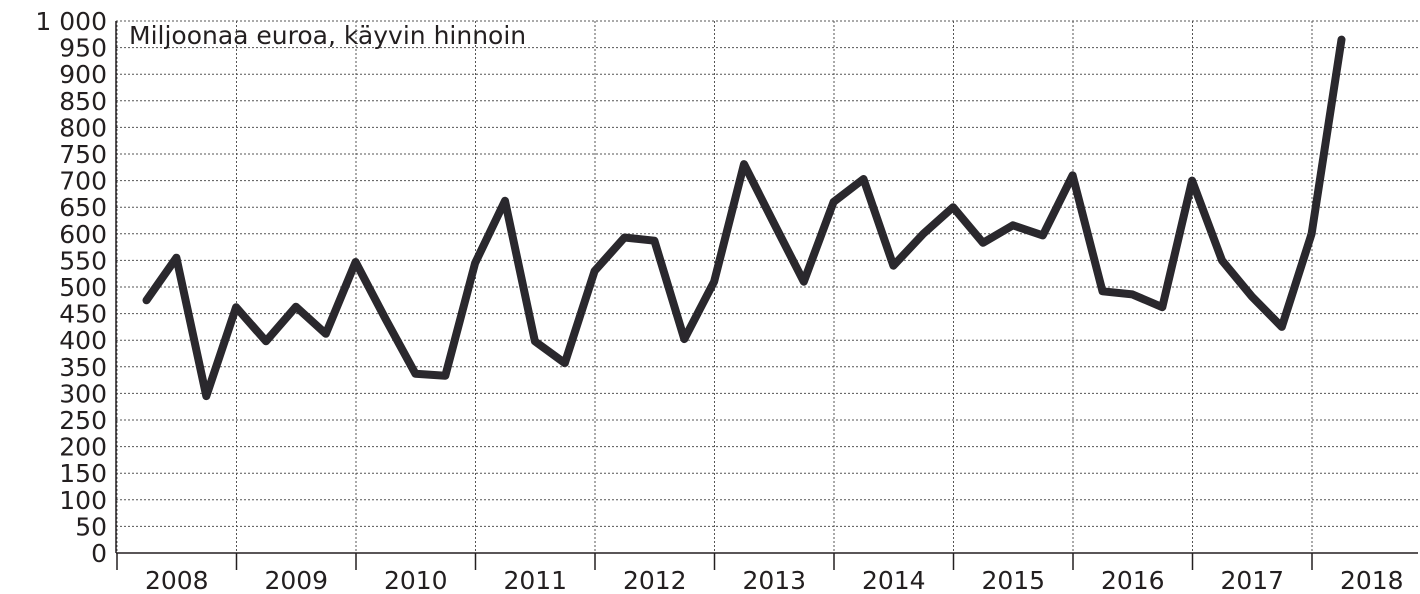 This screenshot has height=594, width=1420. I want to click on chart-title: Miljoonaa euroa, käyvin hinnoin, so click(327, 35).